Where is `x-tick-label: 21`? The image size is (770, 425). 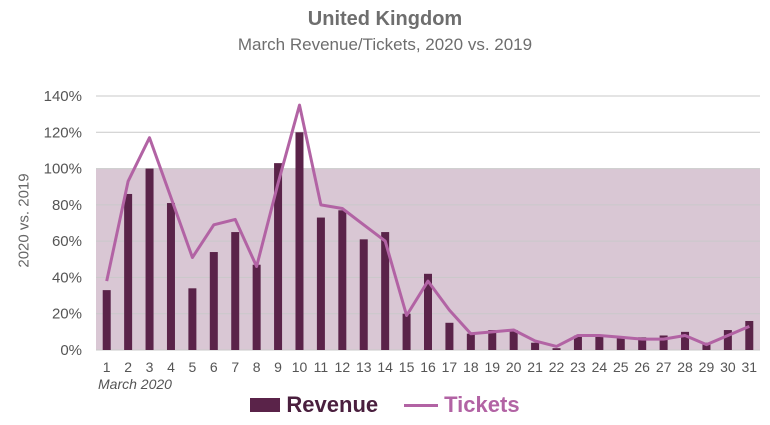
x-tick-label: 21 is located at coordinates (535, 367).